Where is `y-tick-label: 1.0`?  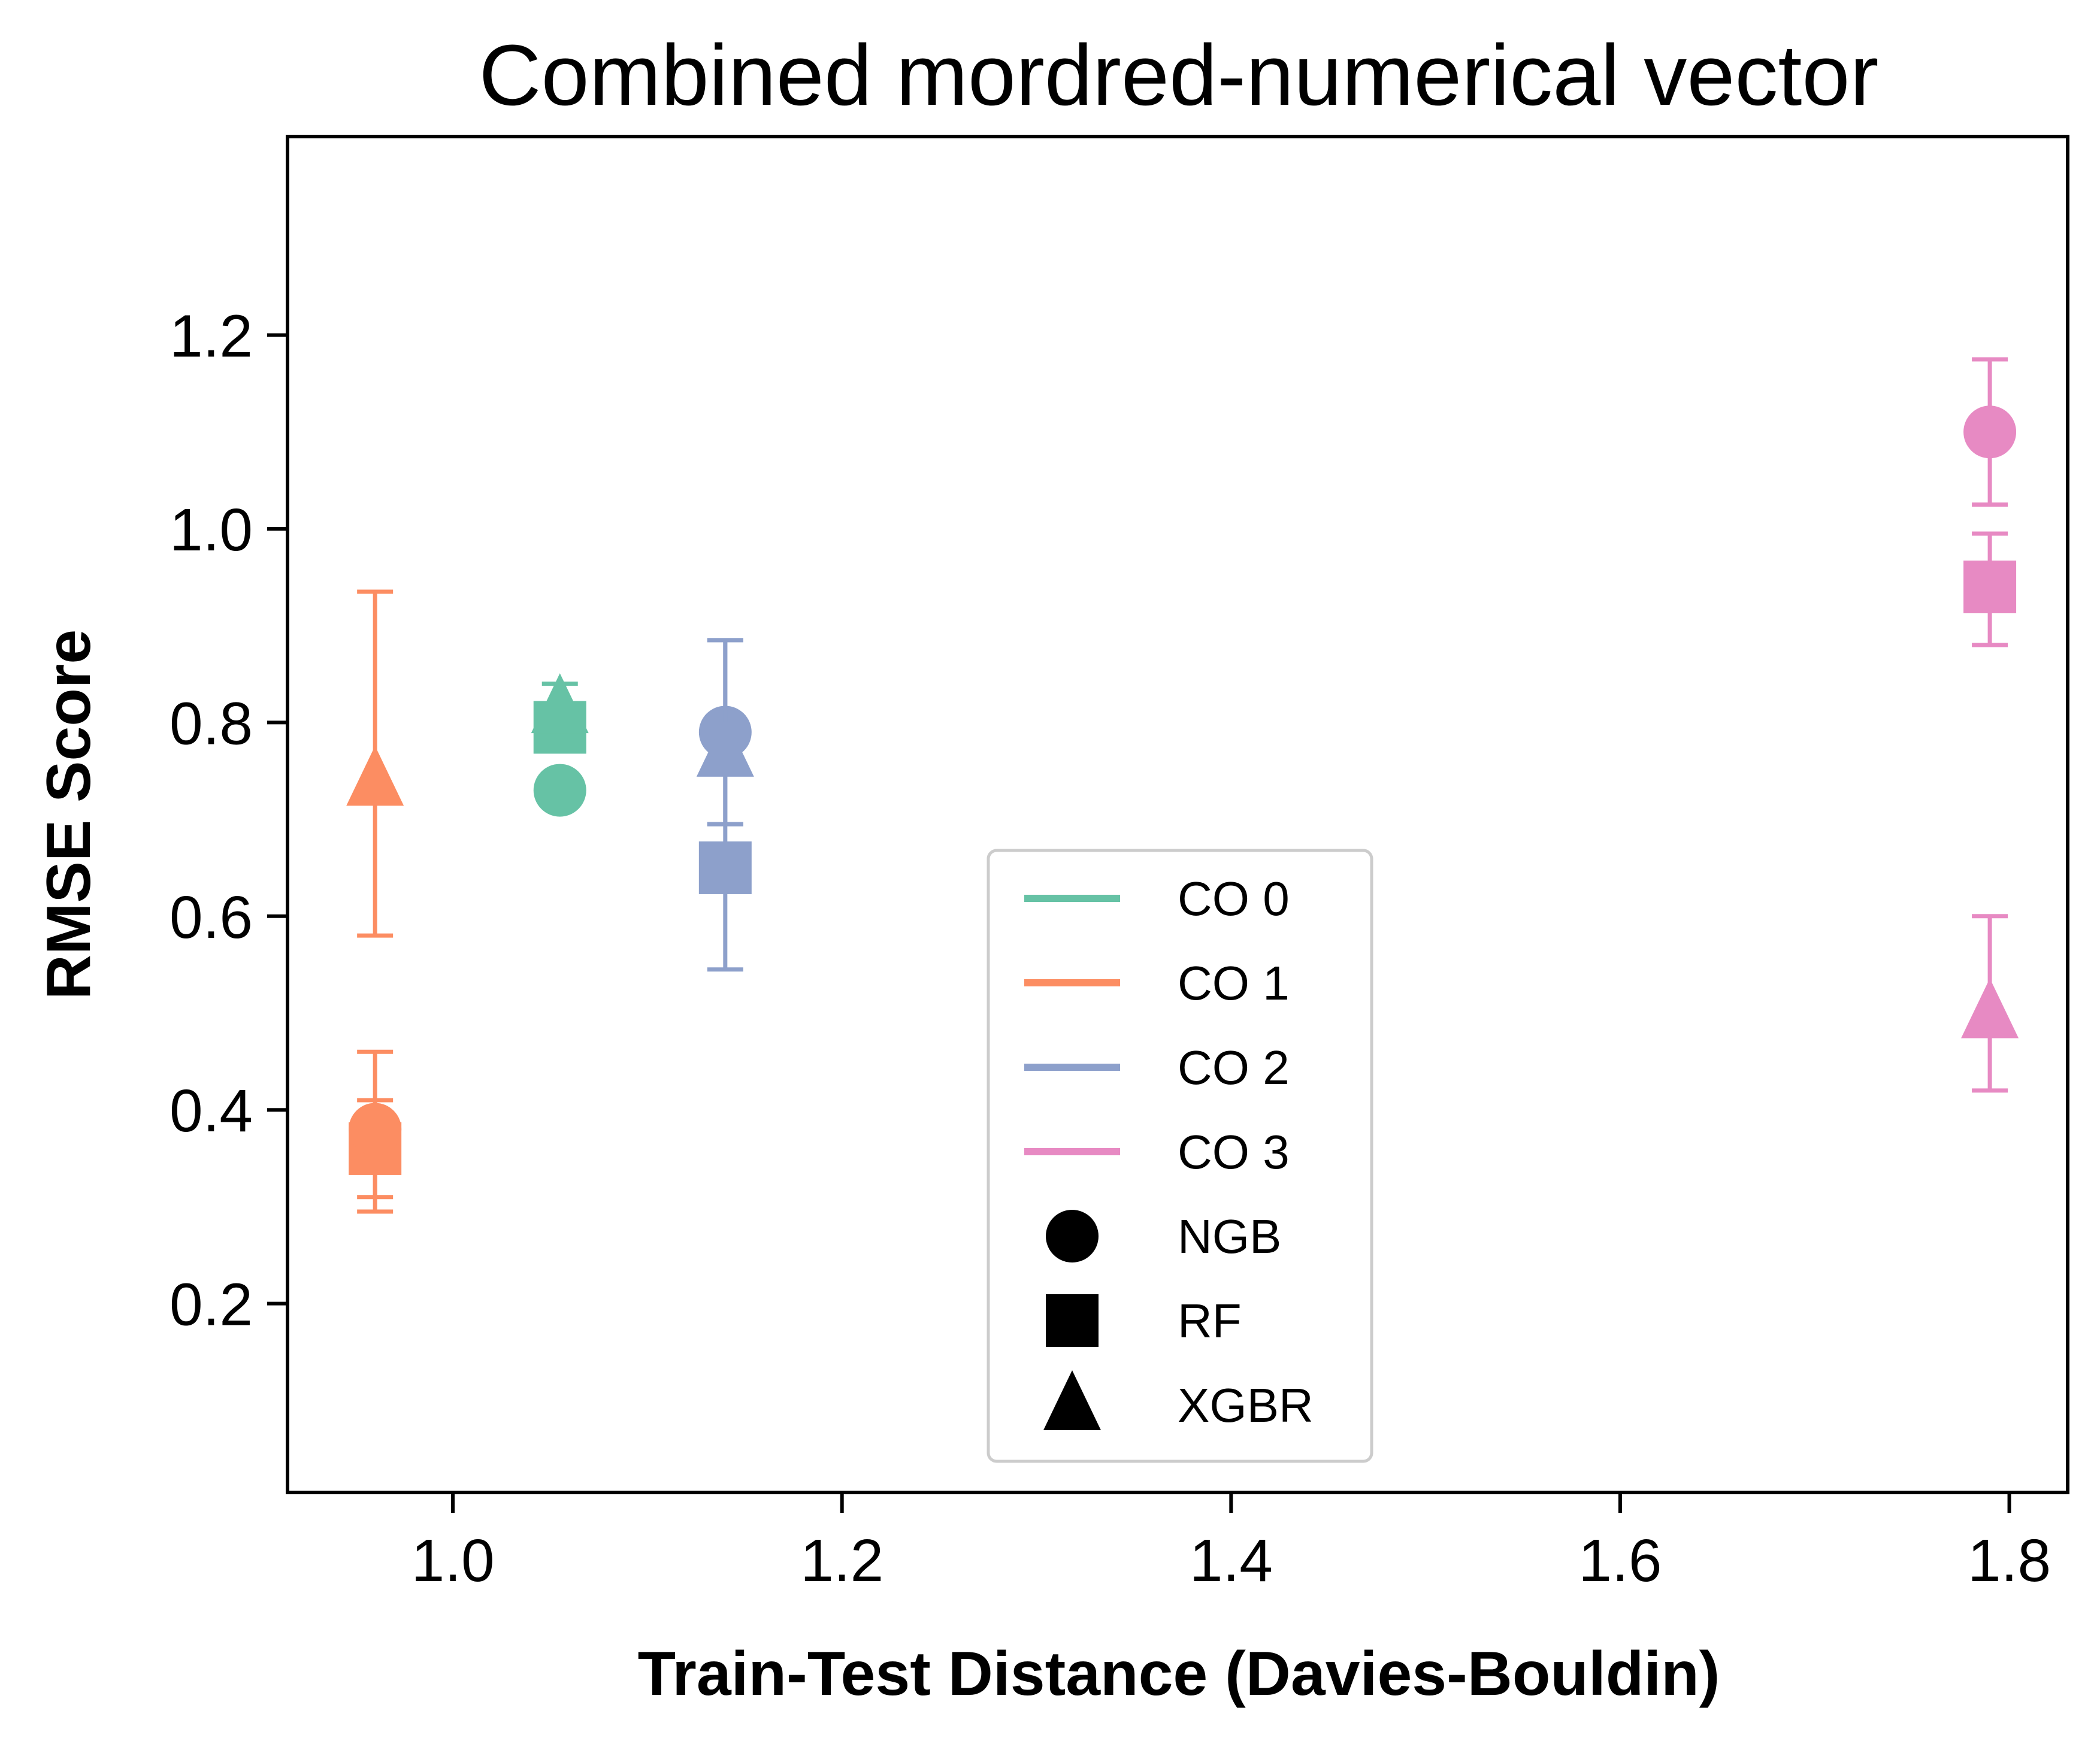
y-tick-label: 1.0 is located at coordinates (212, 530).